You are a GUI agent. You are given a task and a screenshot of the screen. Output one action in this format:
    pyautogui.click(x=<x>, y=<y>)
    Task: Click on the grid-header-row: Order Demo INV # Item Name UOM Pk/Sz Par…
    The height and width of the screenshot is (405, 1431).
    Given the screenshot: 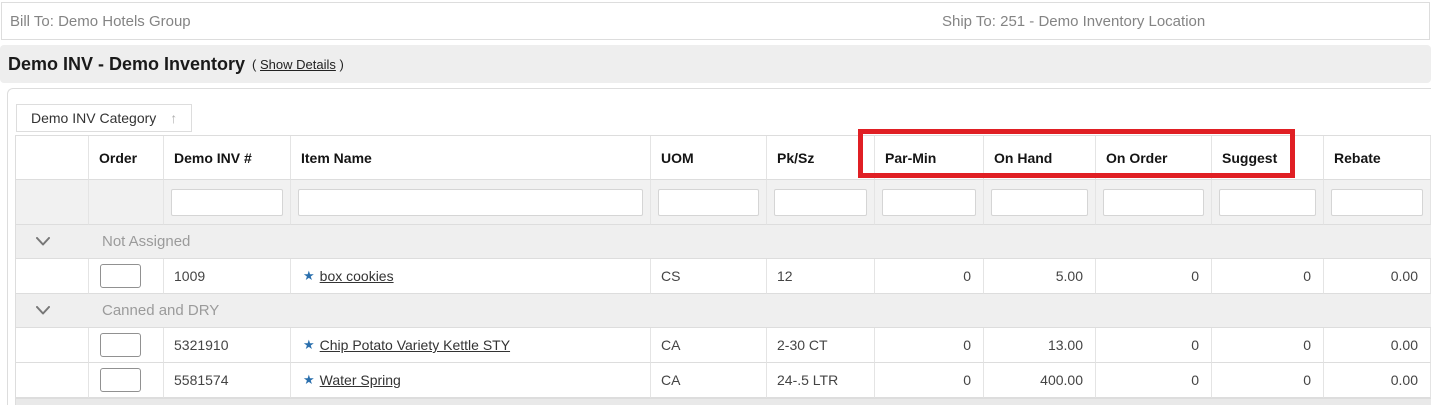 What is the action you would take?
    pyautogui.click(x=723, y=158)
    